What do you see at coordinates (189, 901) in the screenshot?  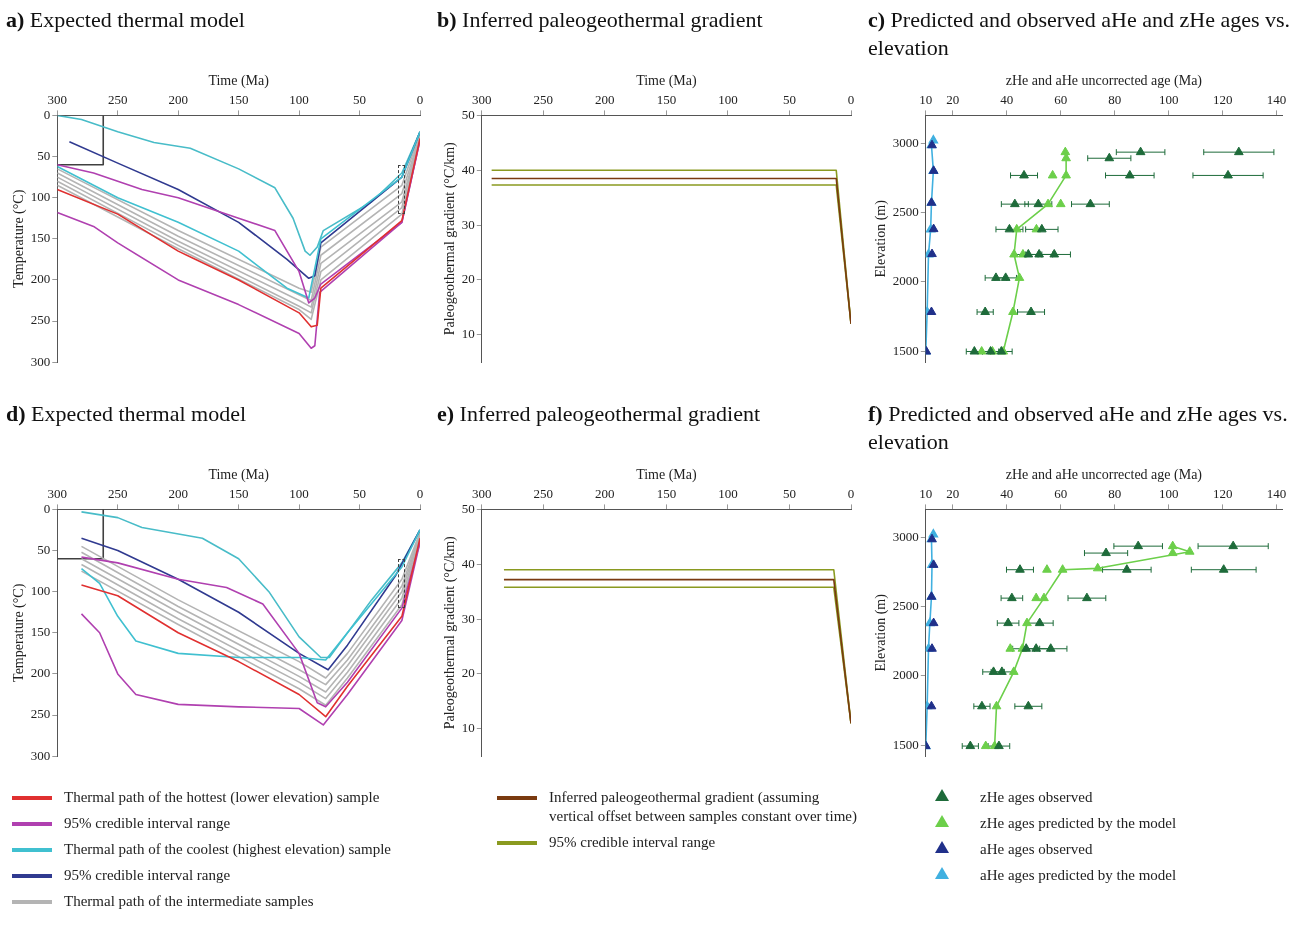 I see `legend-label: Thermal path of the intermediate samples` at bounding box center [189, 901].